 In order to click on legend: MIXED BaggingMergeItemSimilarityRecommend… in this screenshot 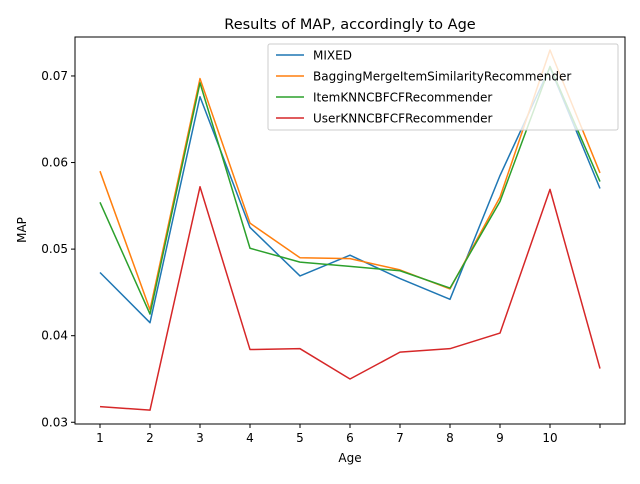, I will do `click(443, 87)`.